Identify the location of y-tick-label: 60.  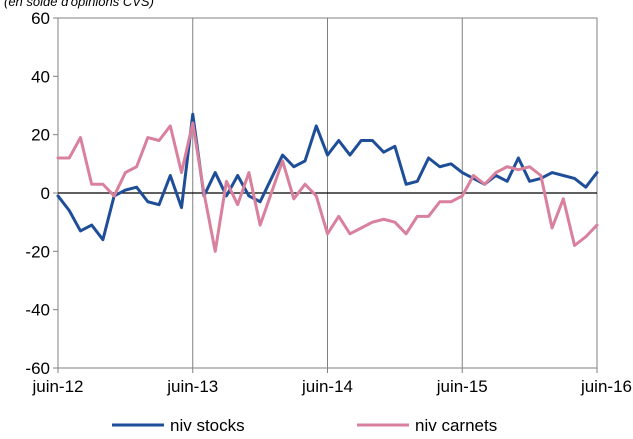
(40, 18).